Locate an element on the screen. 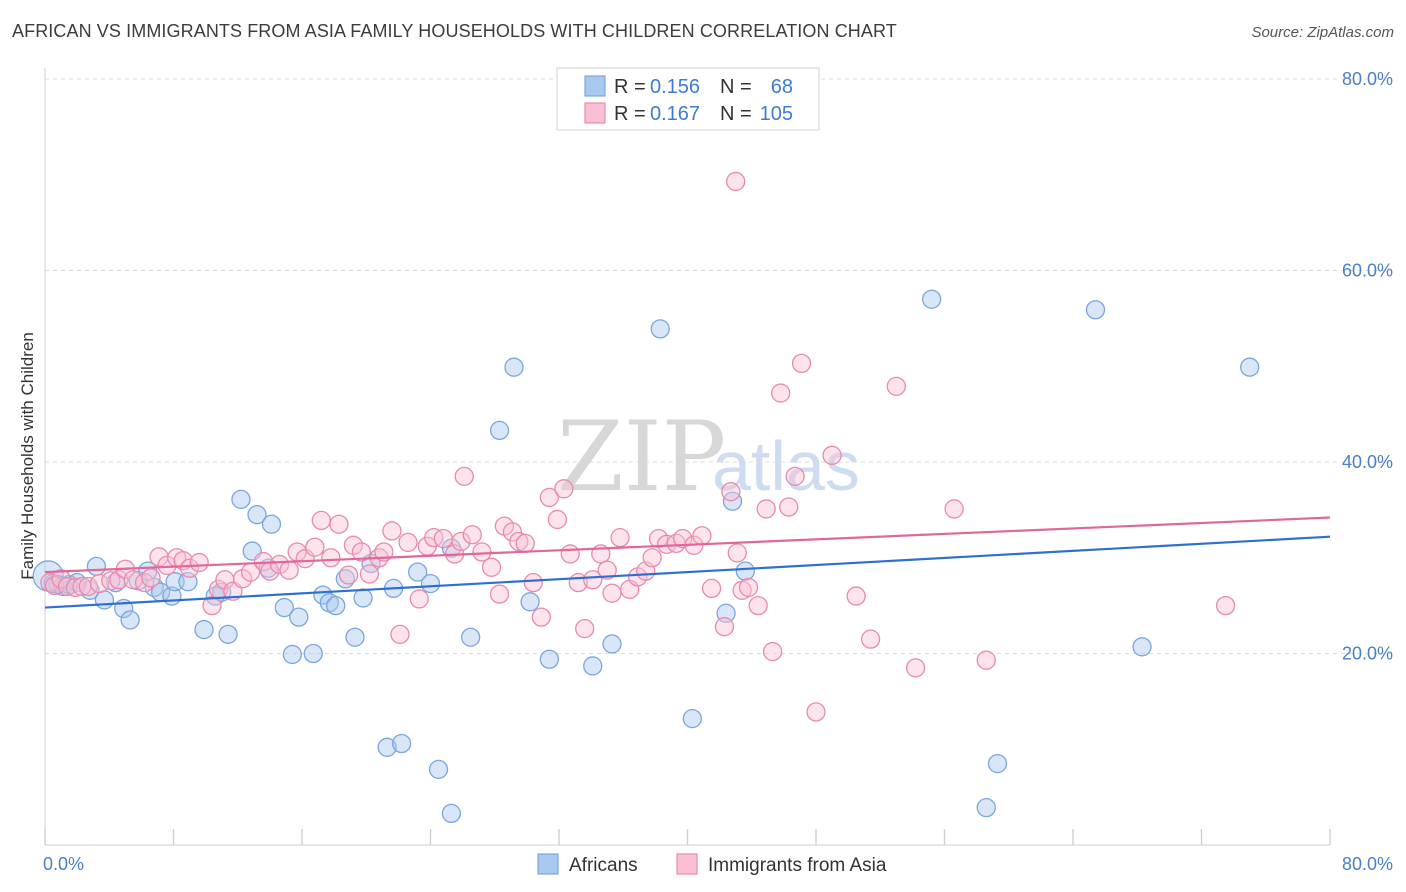 The image size is (1406, 892). bottom-legend: Africans Immigrants from Asia is located at coordinates (712, 864).